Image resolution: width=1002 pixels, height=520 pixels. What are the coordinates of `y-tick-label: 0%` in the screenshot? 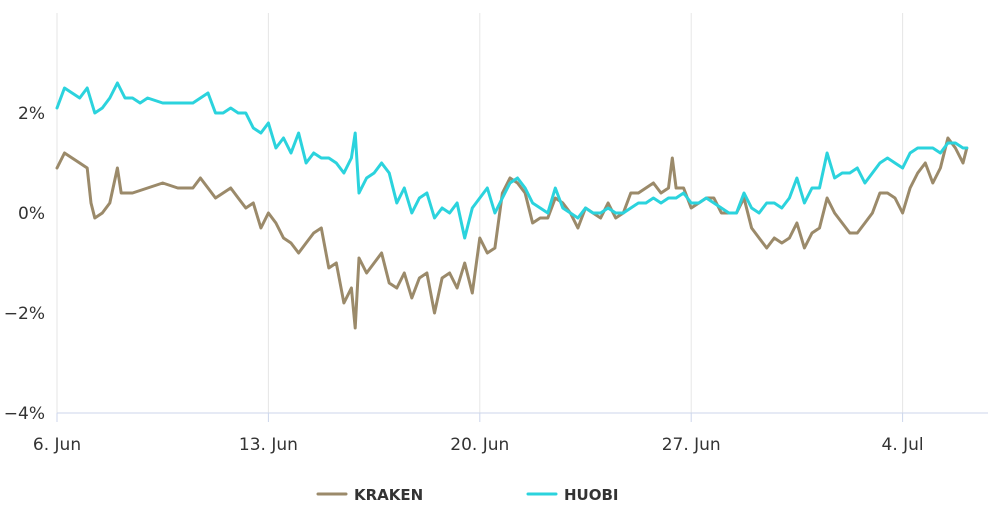 It's located at (31, 214).